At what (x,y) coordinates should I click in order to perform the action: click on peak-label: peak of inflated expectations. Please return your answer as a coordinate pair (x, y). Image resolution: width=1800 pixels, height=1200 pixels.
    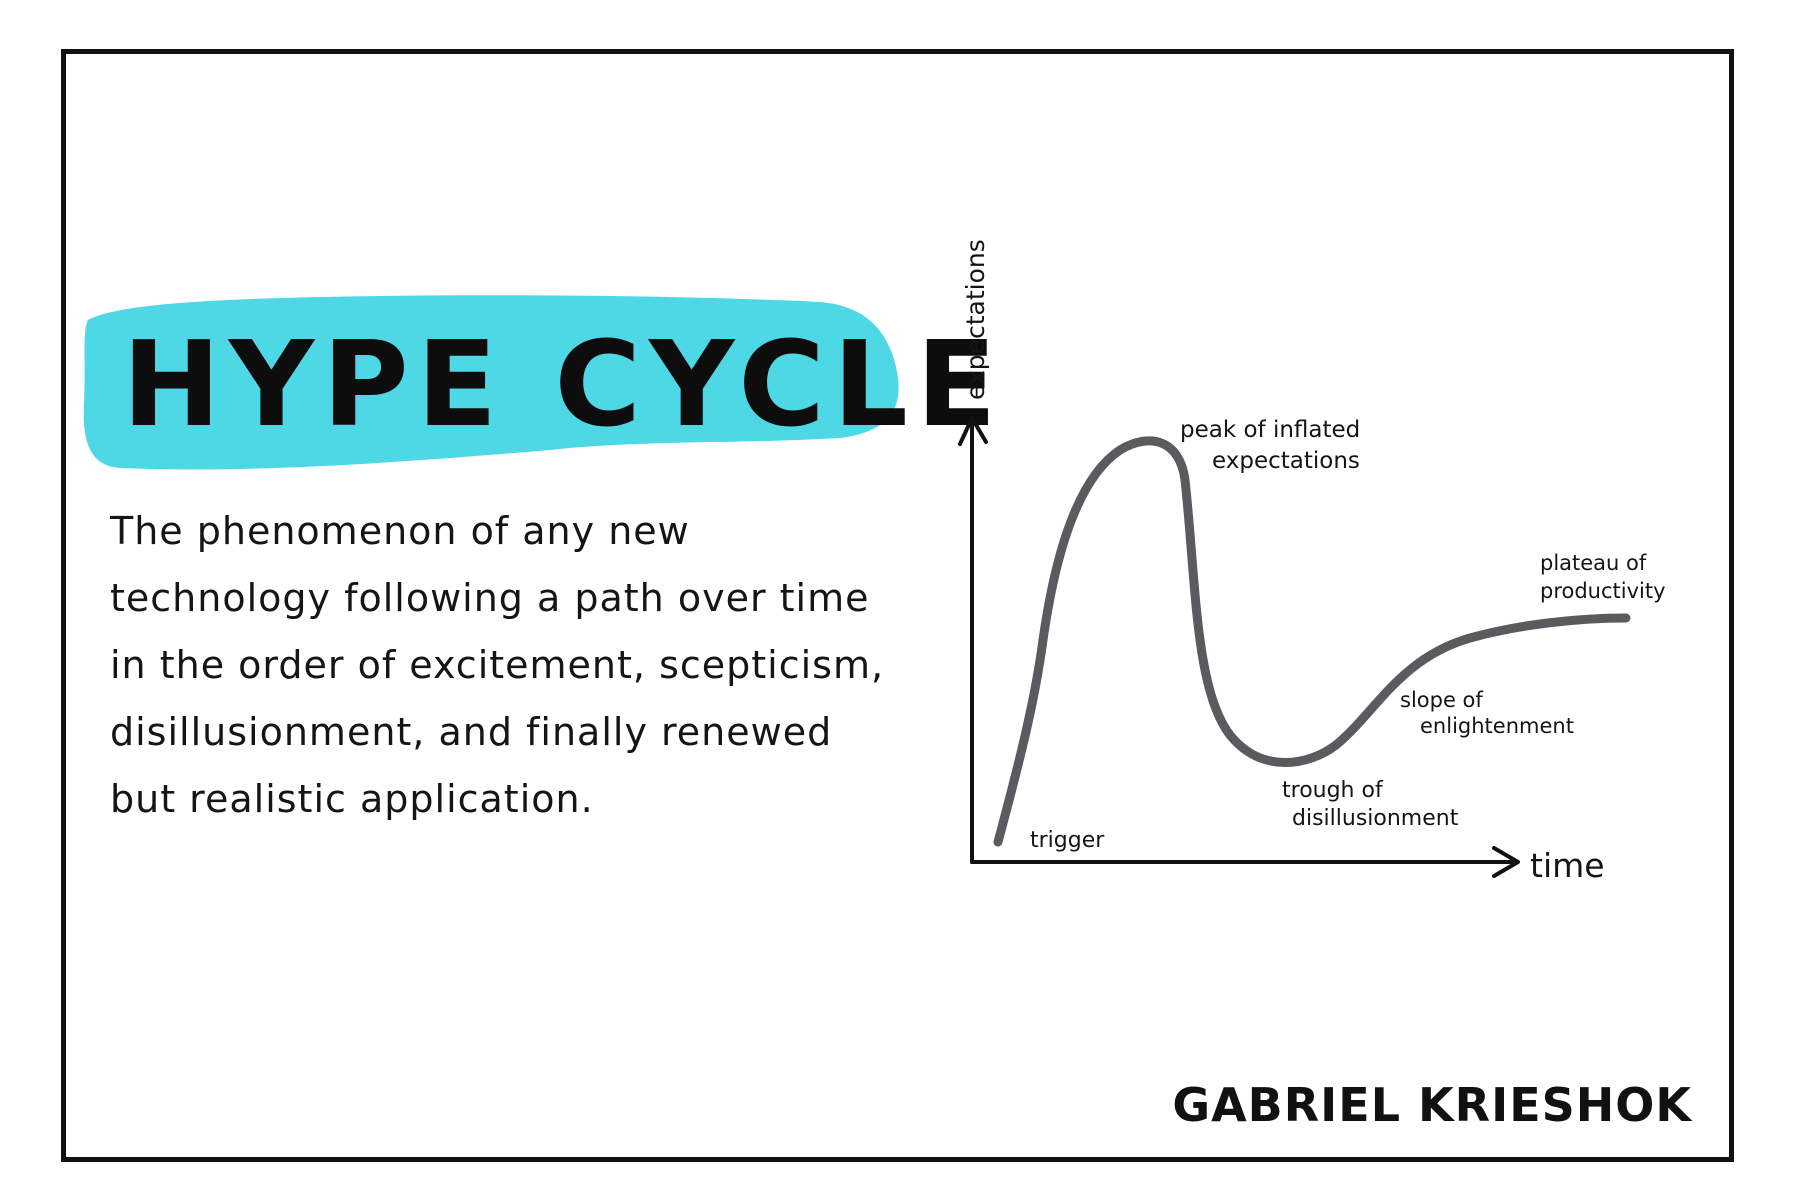
    Looking at the image, I should click on (1274, 445).